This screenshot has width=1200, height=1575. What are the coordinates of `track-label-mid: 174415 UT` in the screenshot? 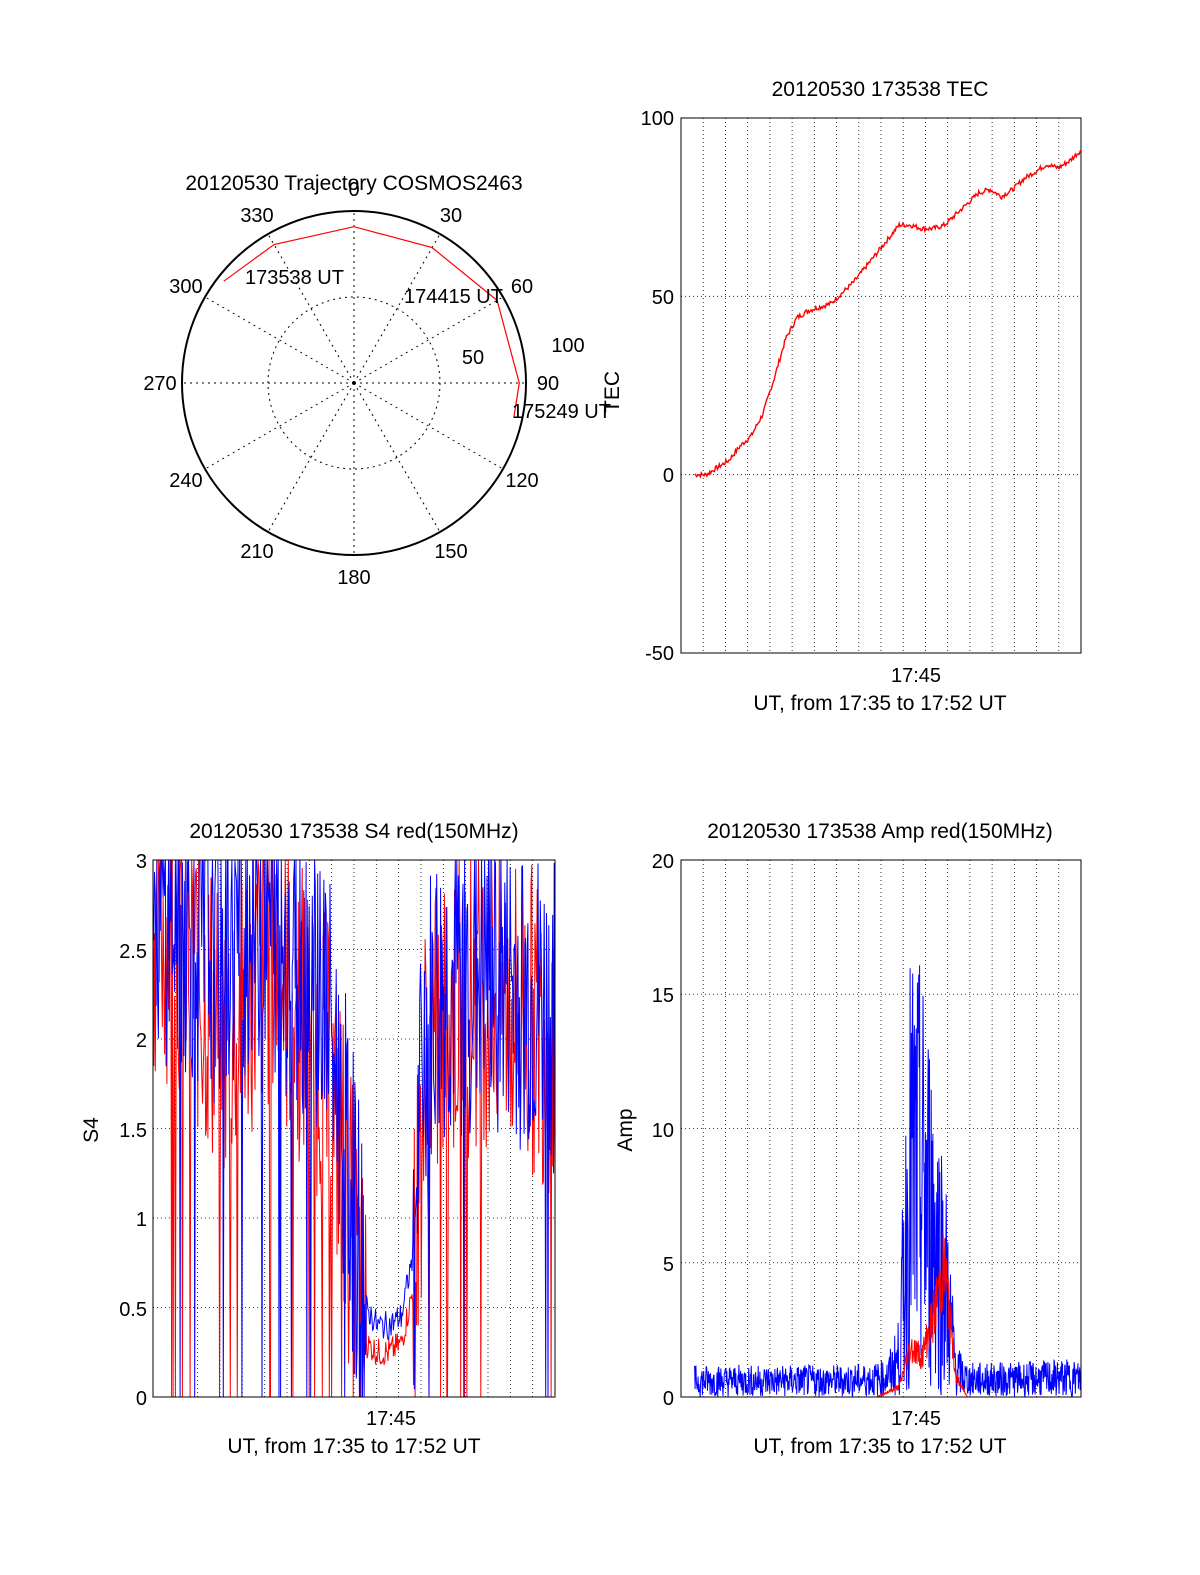 It's located at (453, 297).